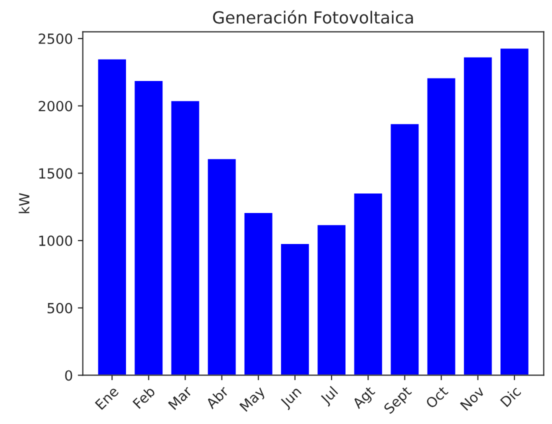 The image size is (552, 424). What do you see at coordinates (68, 375) in the screenshot?
I see `y-tick-label: 0` at bounding box center [68, 375].